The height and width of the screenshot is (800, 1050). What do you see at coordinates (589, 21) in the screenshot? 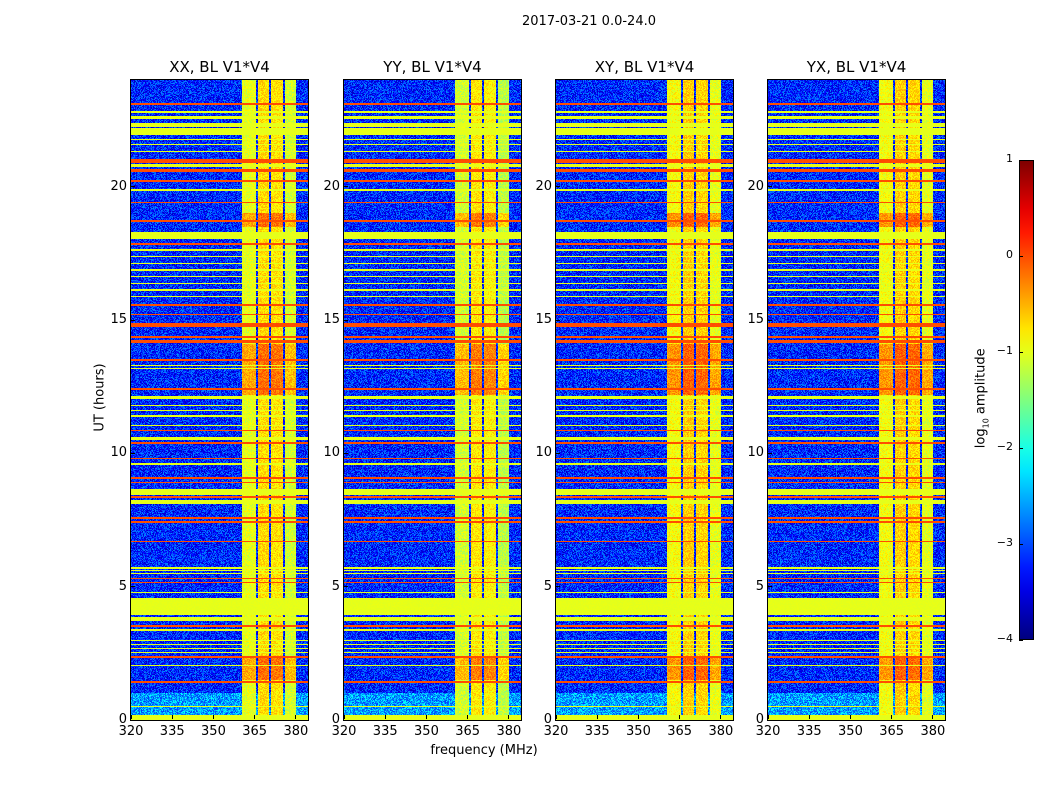
I see `figure-title: 2017-03-21 0.0-24.0` at bounding box center [589, 21].